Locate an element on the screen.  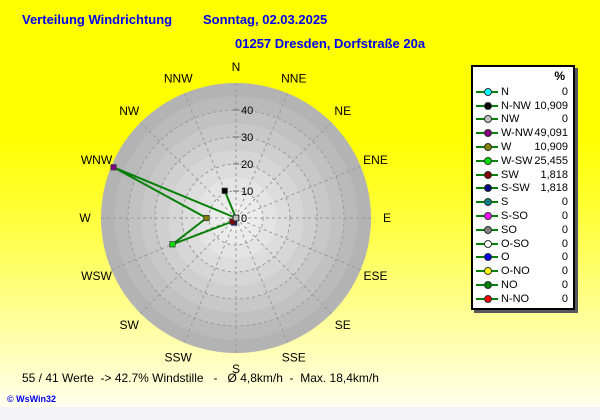
ring-gridline is located at coordinates (236, 218).